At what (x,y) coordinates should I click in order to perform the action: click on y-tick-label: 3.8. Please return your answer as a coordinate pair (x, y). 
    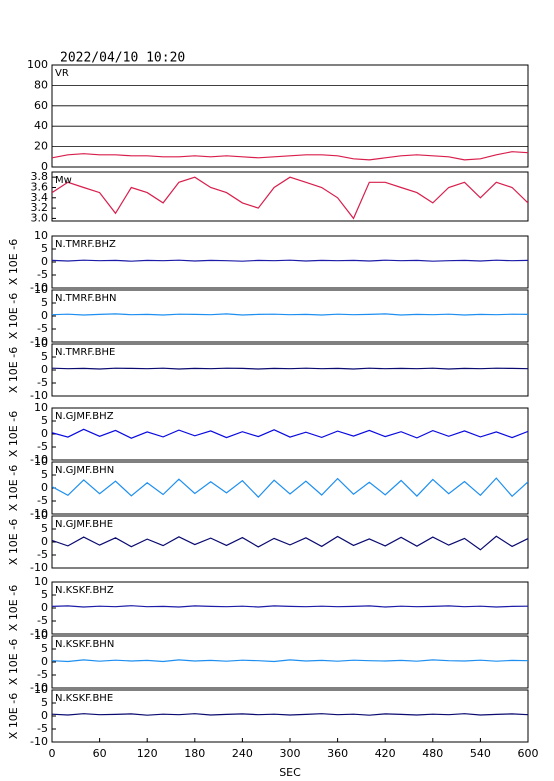
    Looking at the image, I should click on (40, 176).